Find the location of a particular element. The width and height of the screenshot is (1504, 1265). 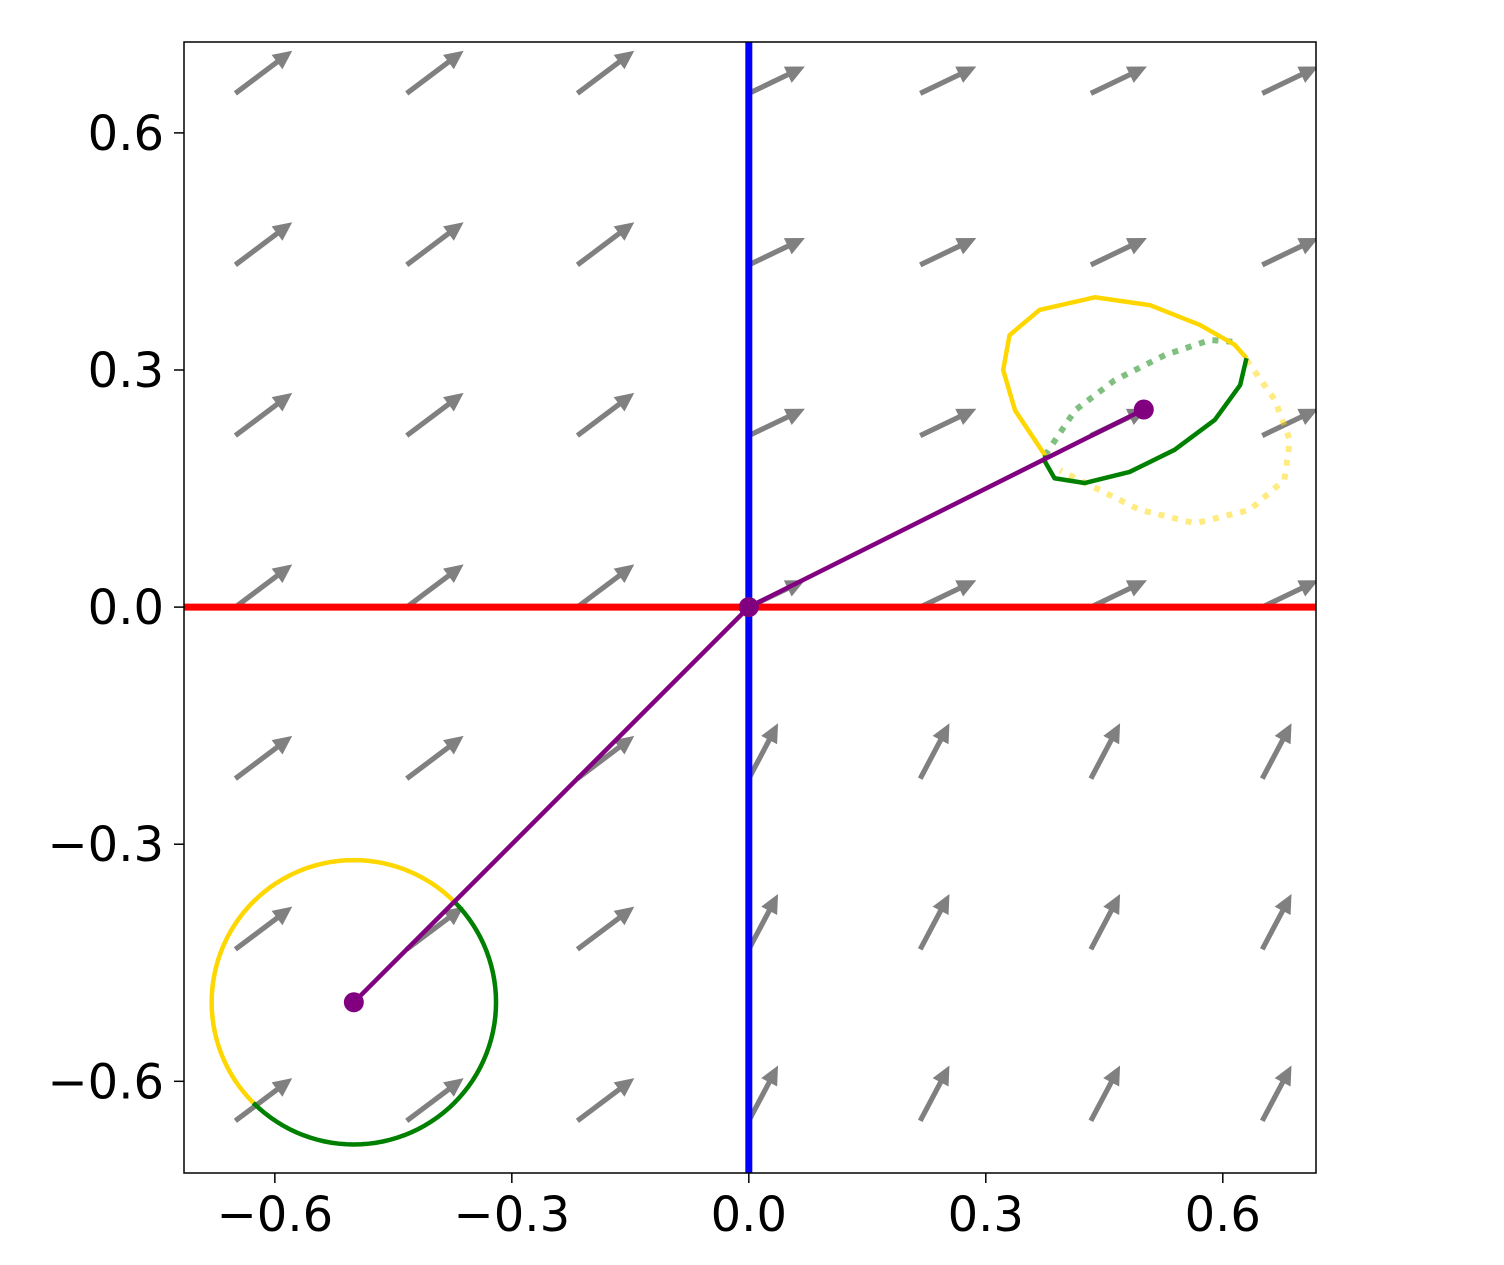

y-tick-label: 0.0 is located at coordinates (126, 608).